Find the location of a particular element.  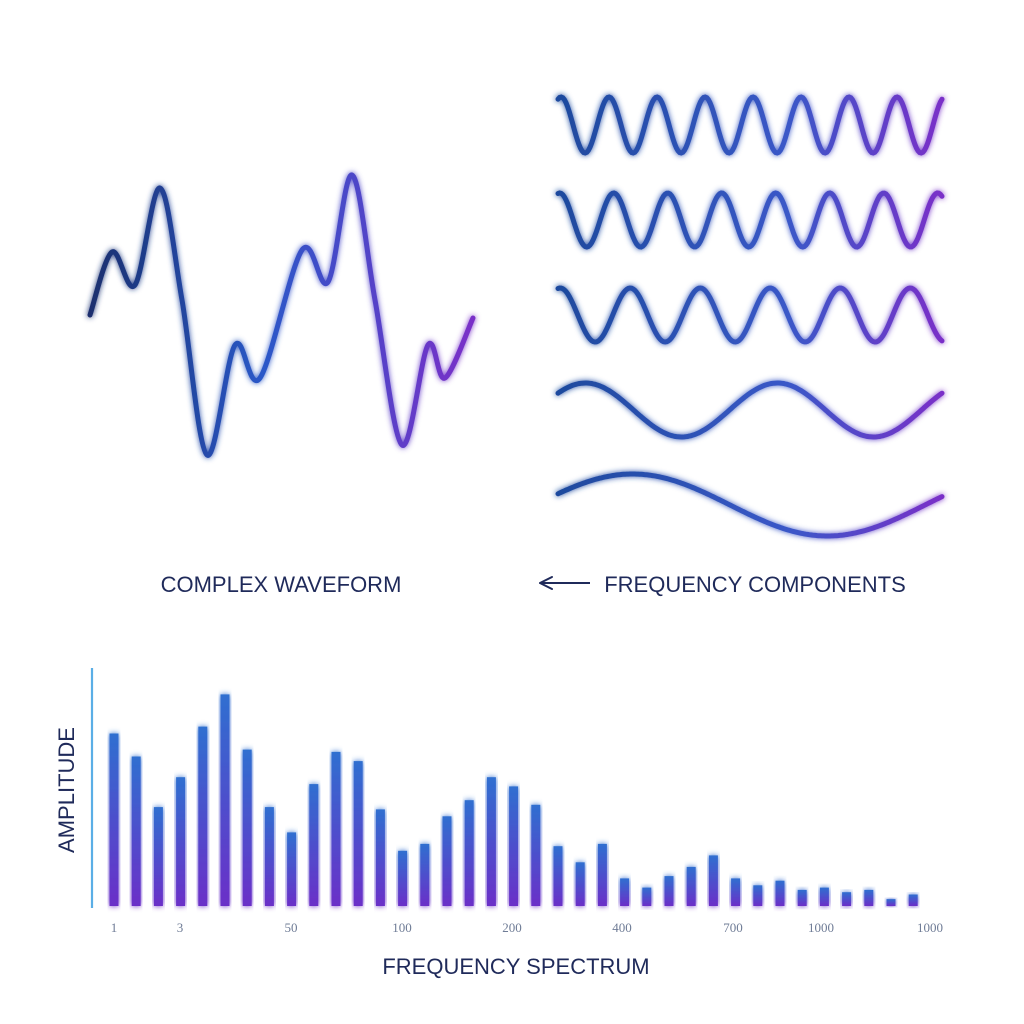

x-tick-label: 100 is located at coordinates (402, 927).